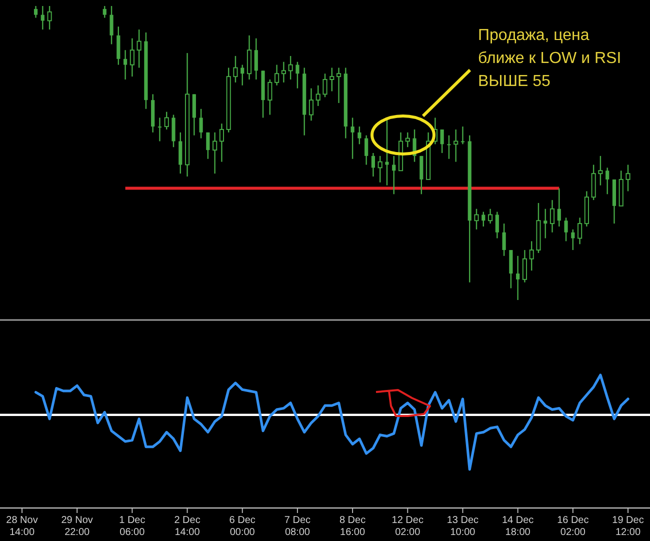 Image resolution: width=650 pixels, height=541 pixels. What do you see at coordinates (132, 526) in the screenshot?
I see `x-tick-label: 1 Dec 06:00` at bounding box center [132, 526].